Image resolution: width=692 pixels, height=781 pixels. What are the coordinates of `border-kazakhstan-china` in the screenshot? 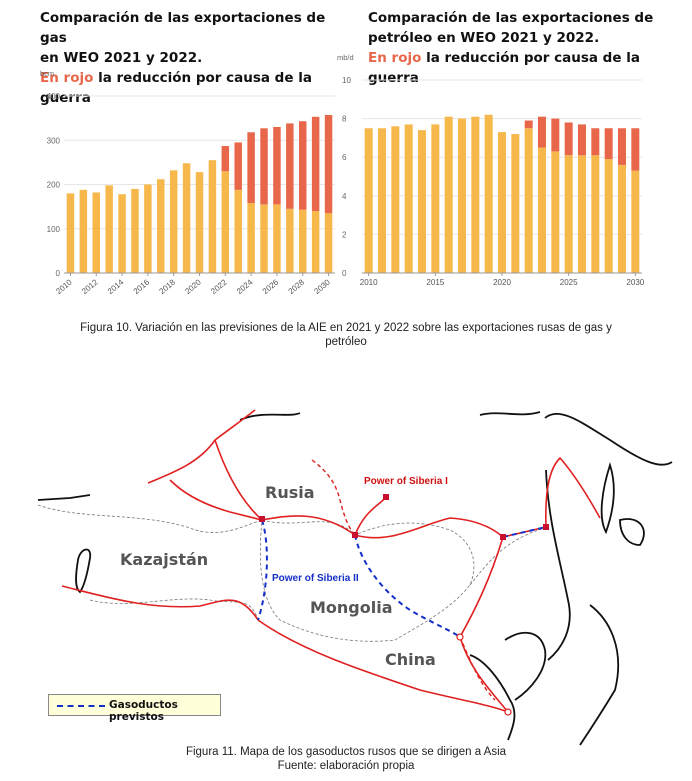 It's located at (174, 609).